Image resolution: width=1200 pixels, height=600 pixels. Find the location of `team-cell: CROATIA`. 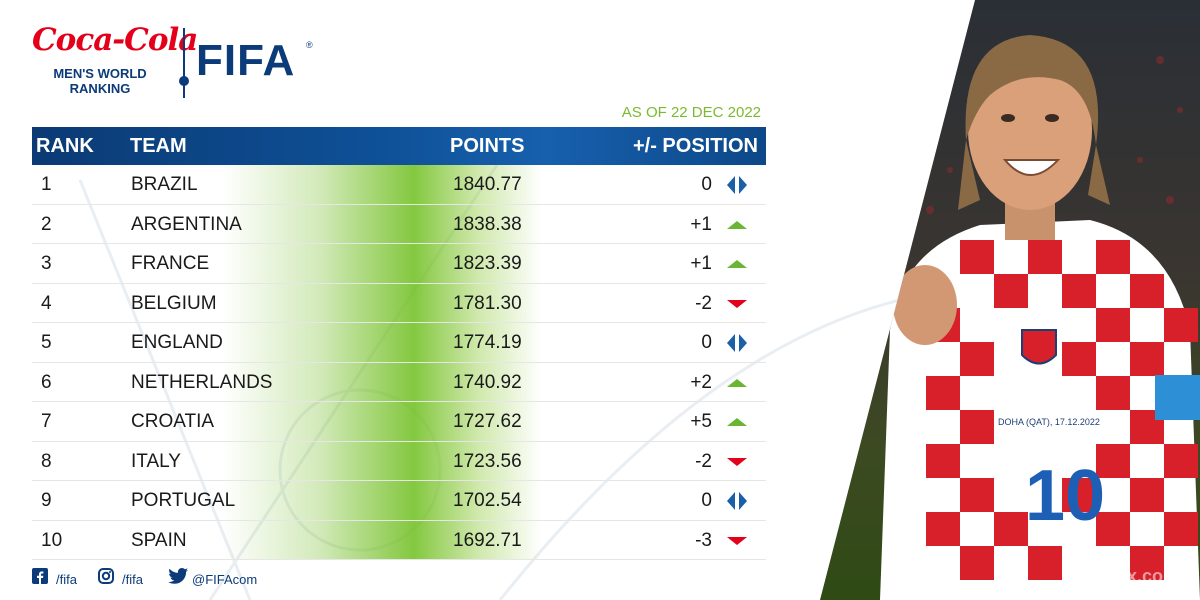

team-cell: CROATIA is located at coordinates (173, 421).